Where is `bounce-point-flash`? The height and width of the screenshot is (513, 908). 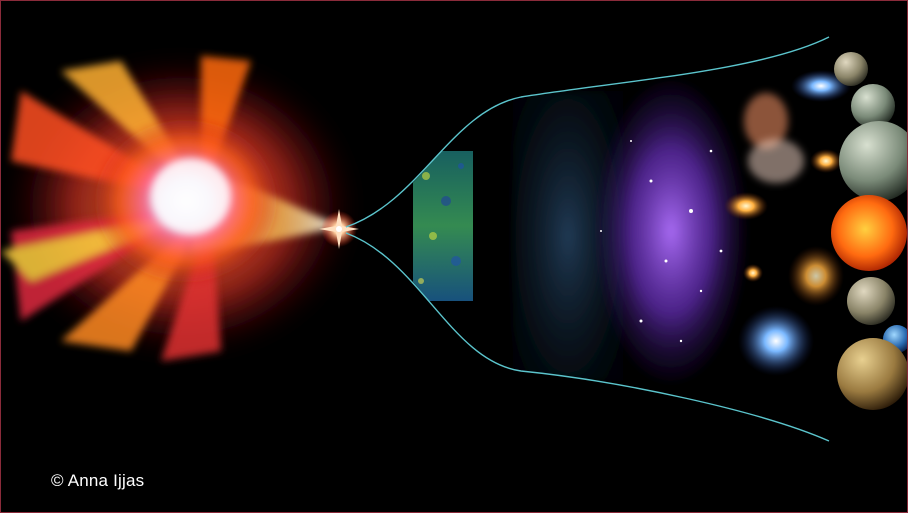
bounce-point-flash is located at coordinates (339, 229).